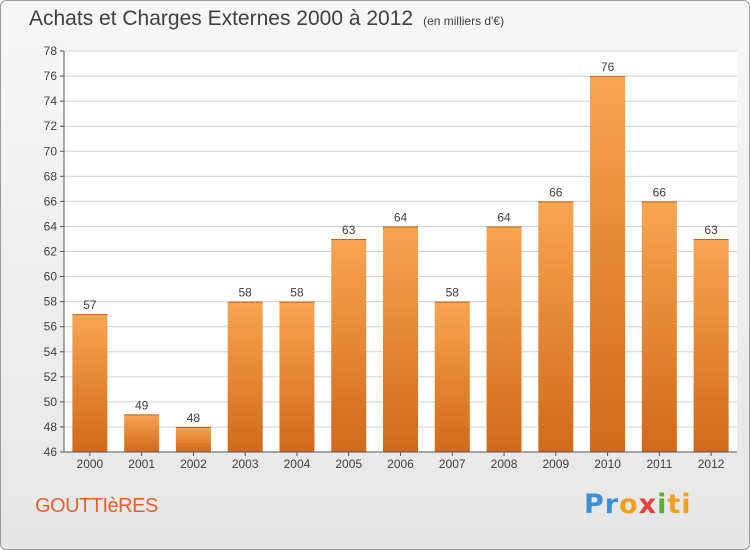 The image size is (750, 550). What do you see at coordinates (452, 464) in the screenshot?
I see `x-tick-label: 2007` at bounding box center [452, 464].